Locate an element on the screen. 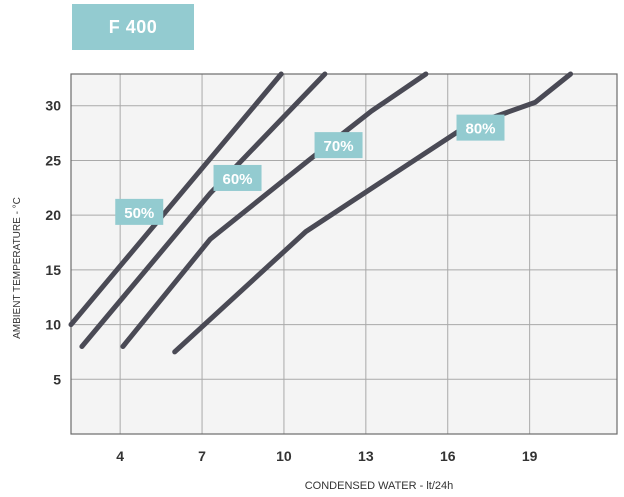  chart-title-badge: F 400 is located at coordinates (133, 27).